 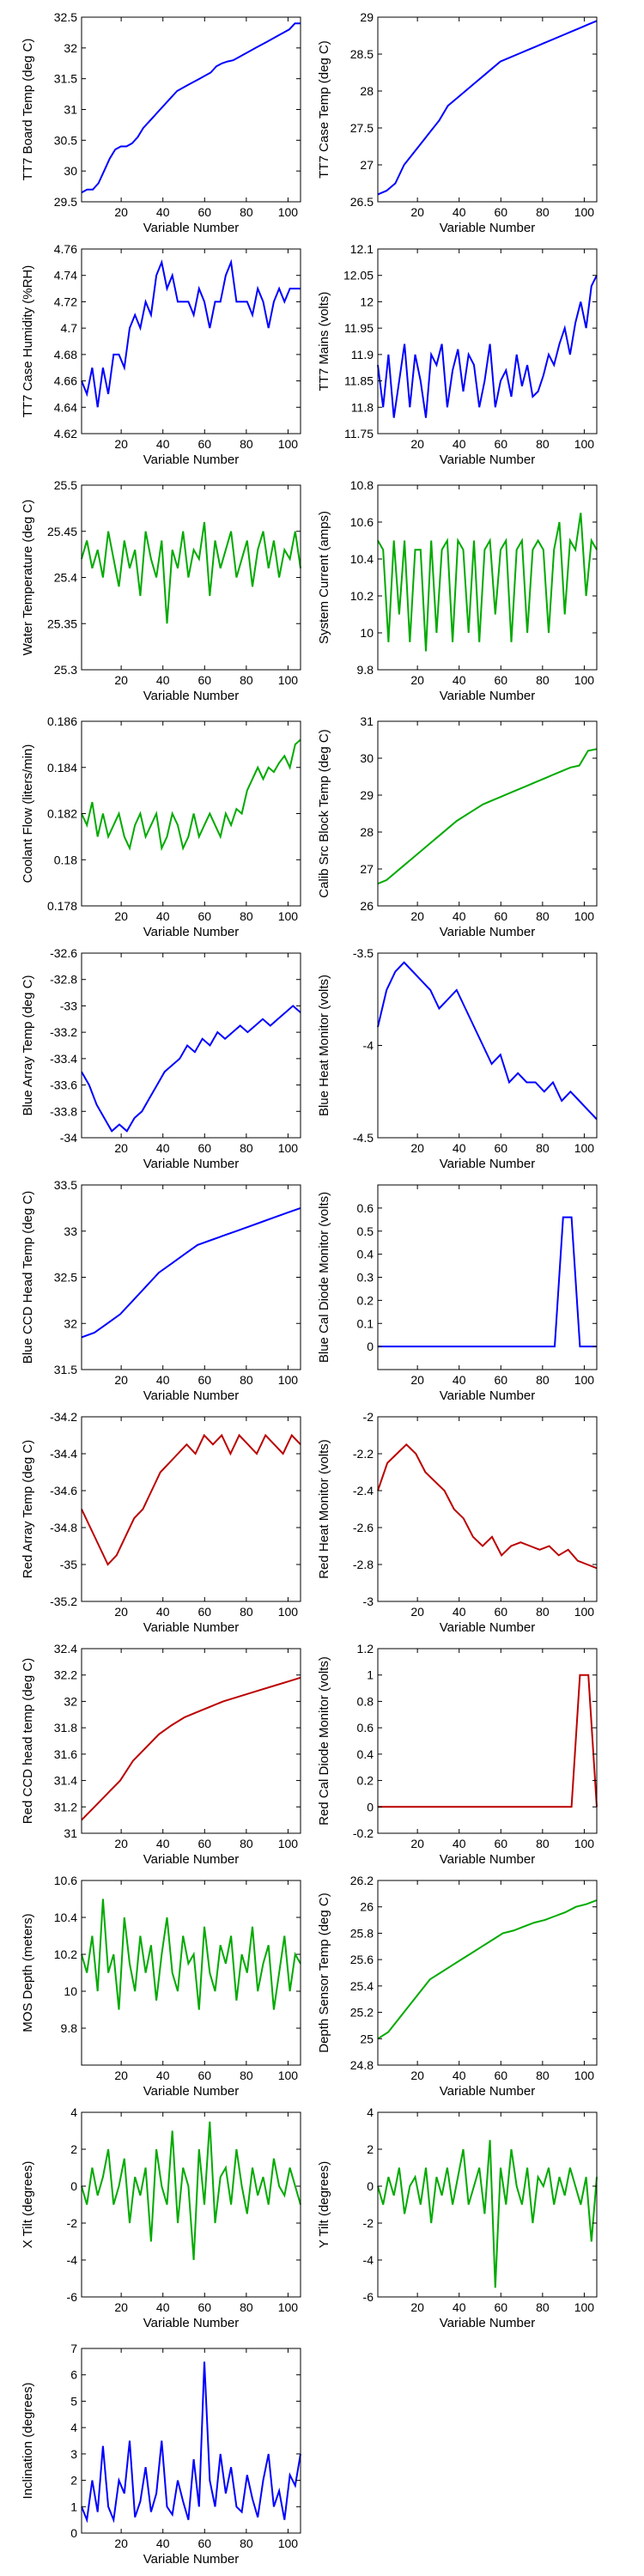 What do you see at coordinates (74, 2454) in the screenshot?
I see `y-tick-label: 3` at bounding box center [74, 2454].